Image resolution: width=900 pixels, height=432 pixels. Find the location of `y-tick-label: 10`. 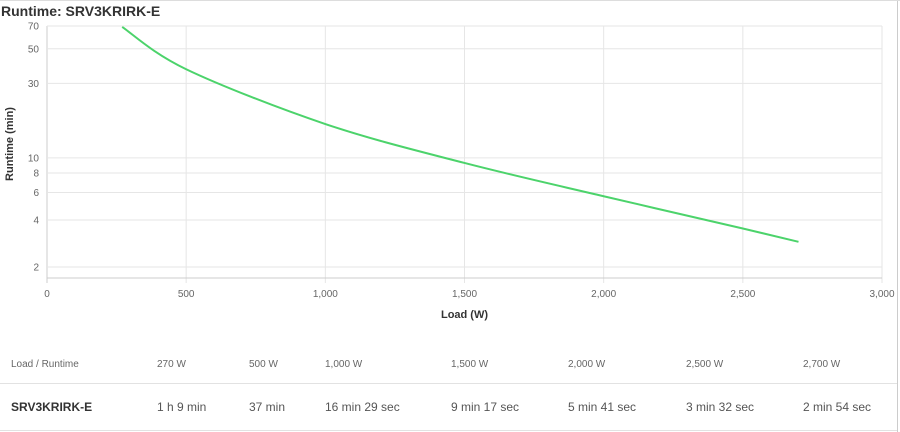

y-tick-label: 10 is located at coordinates (34, 158).